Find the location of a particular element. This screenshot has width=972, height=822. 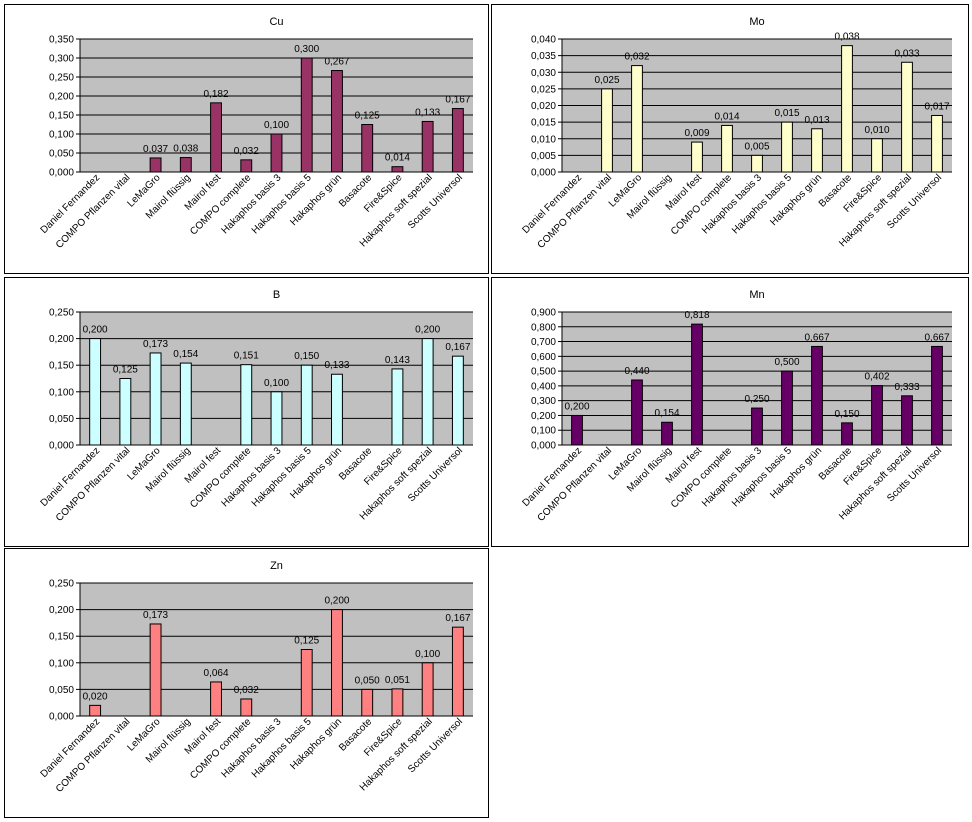

b-data-label: 0,150 is located at coordinates (306, 356).